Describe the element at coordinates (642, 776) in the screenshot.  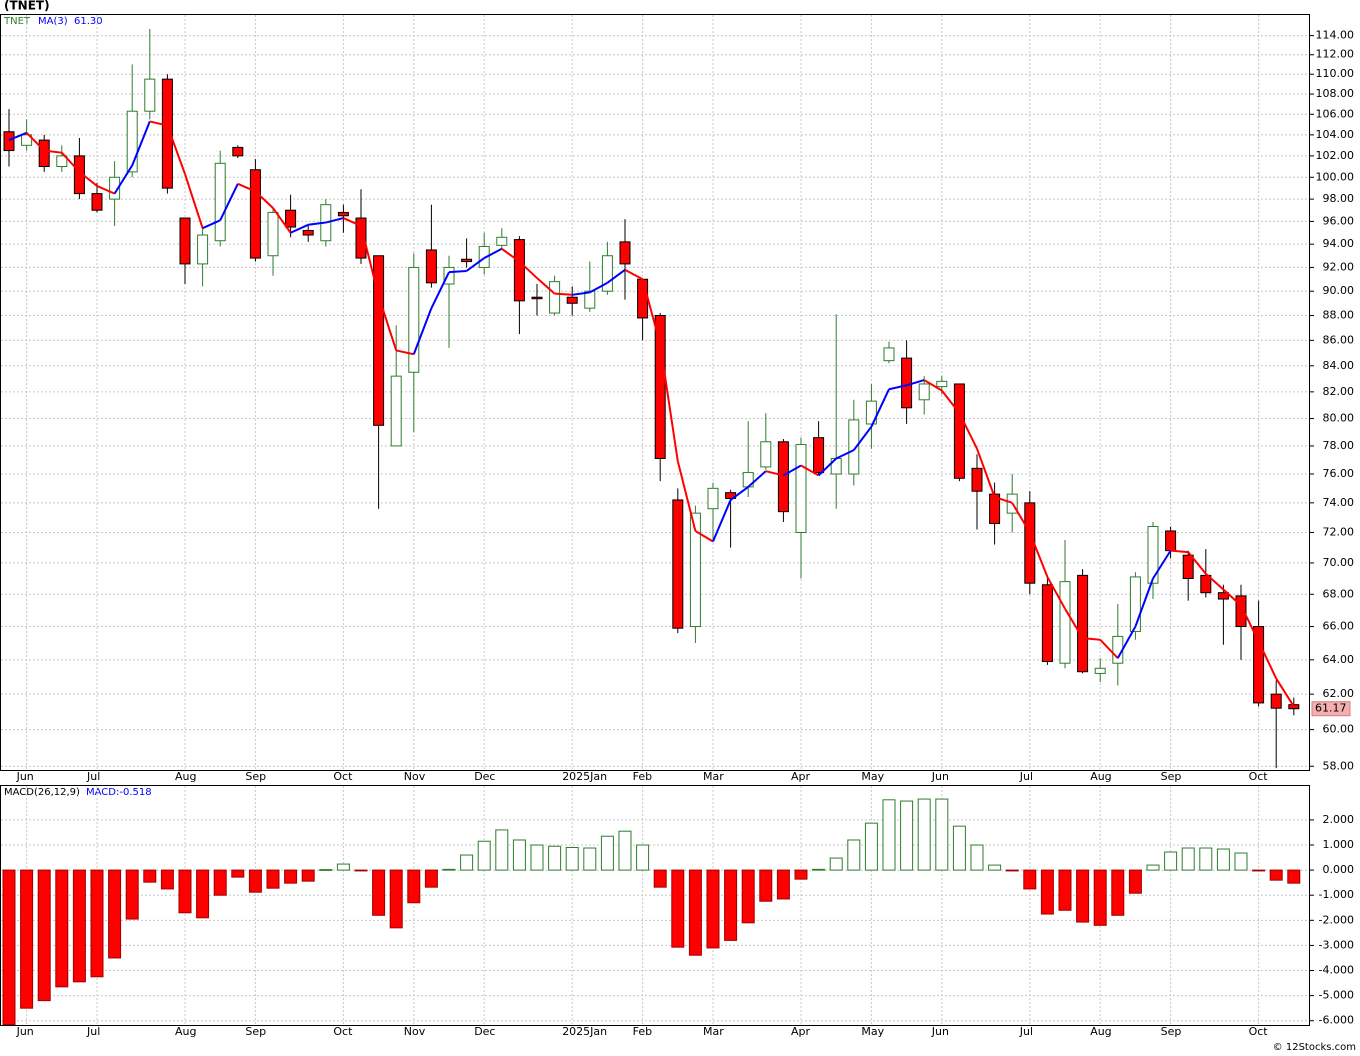
I see `x-tick-label: Feb` at that location.